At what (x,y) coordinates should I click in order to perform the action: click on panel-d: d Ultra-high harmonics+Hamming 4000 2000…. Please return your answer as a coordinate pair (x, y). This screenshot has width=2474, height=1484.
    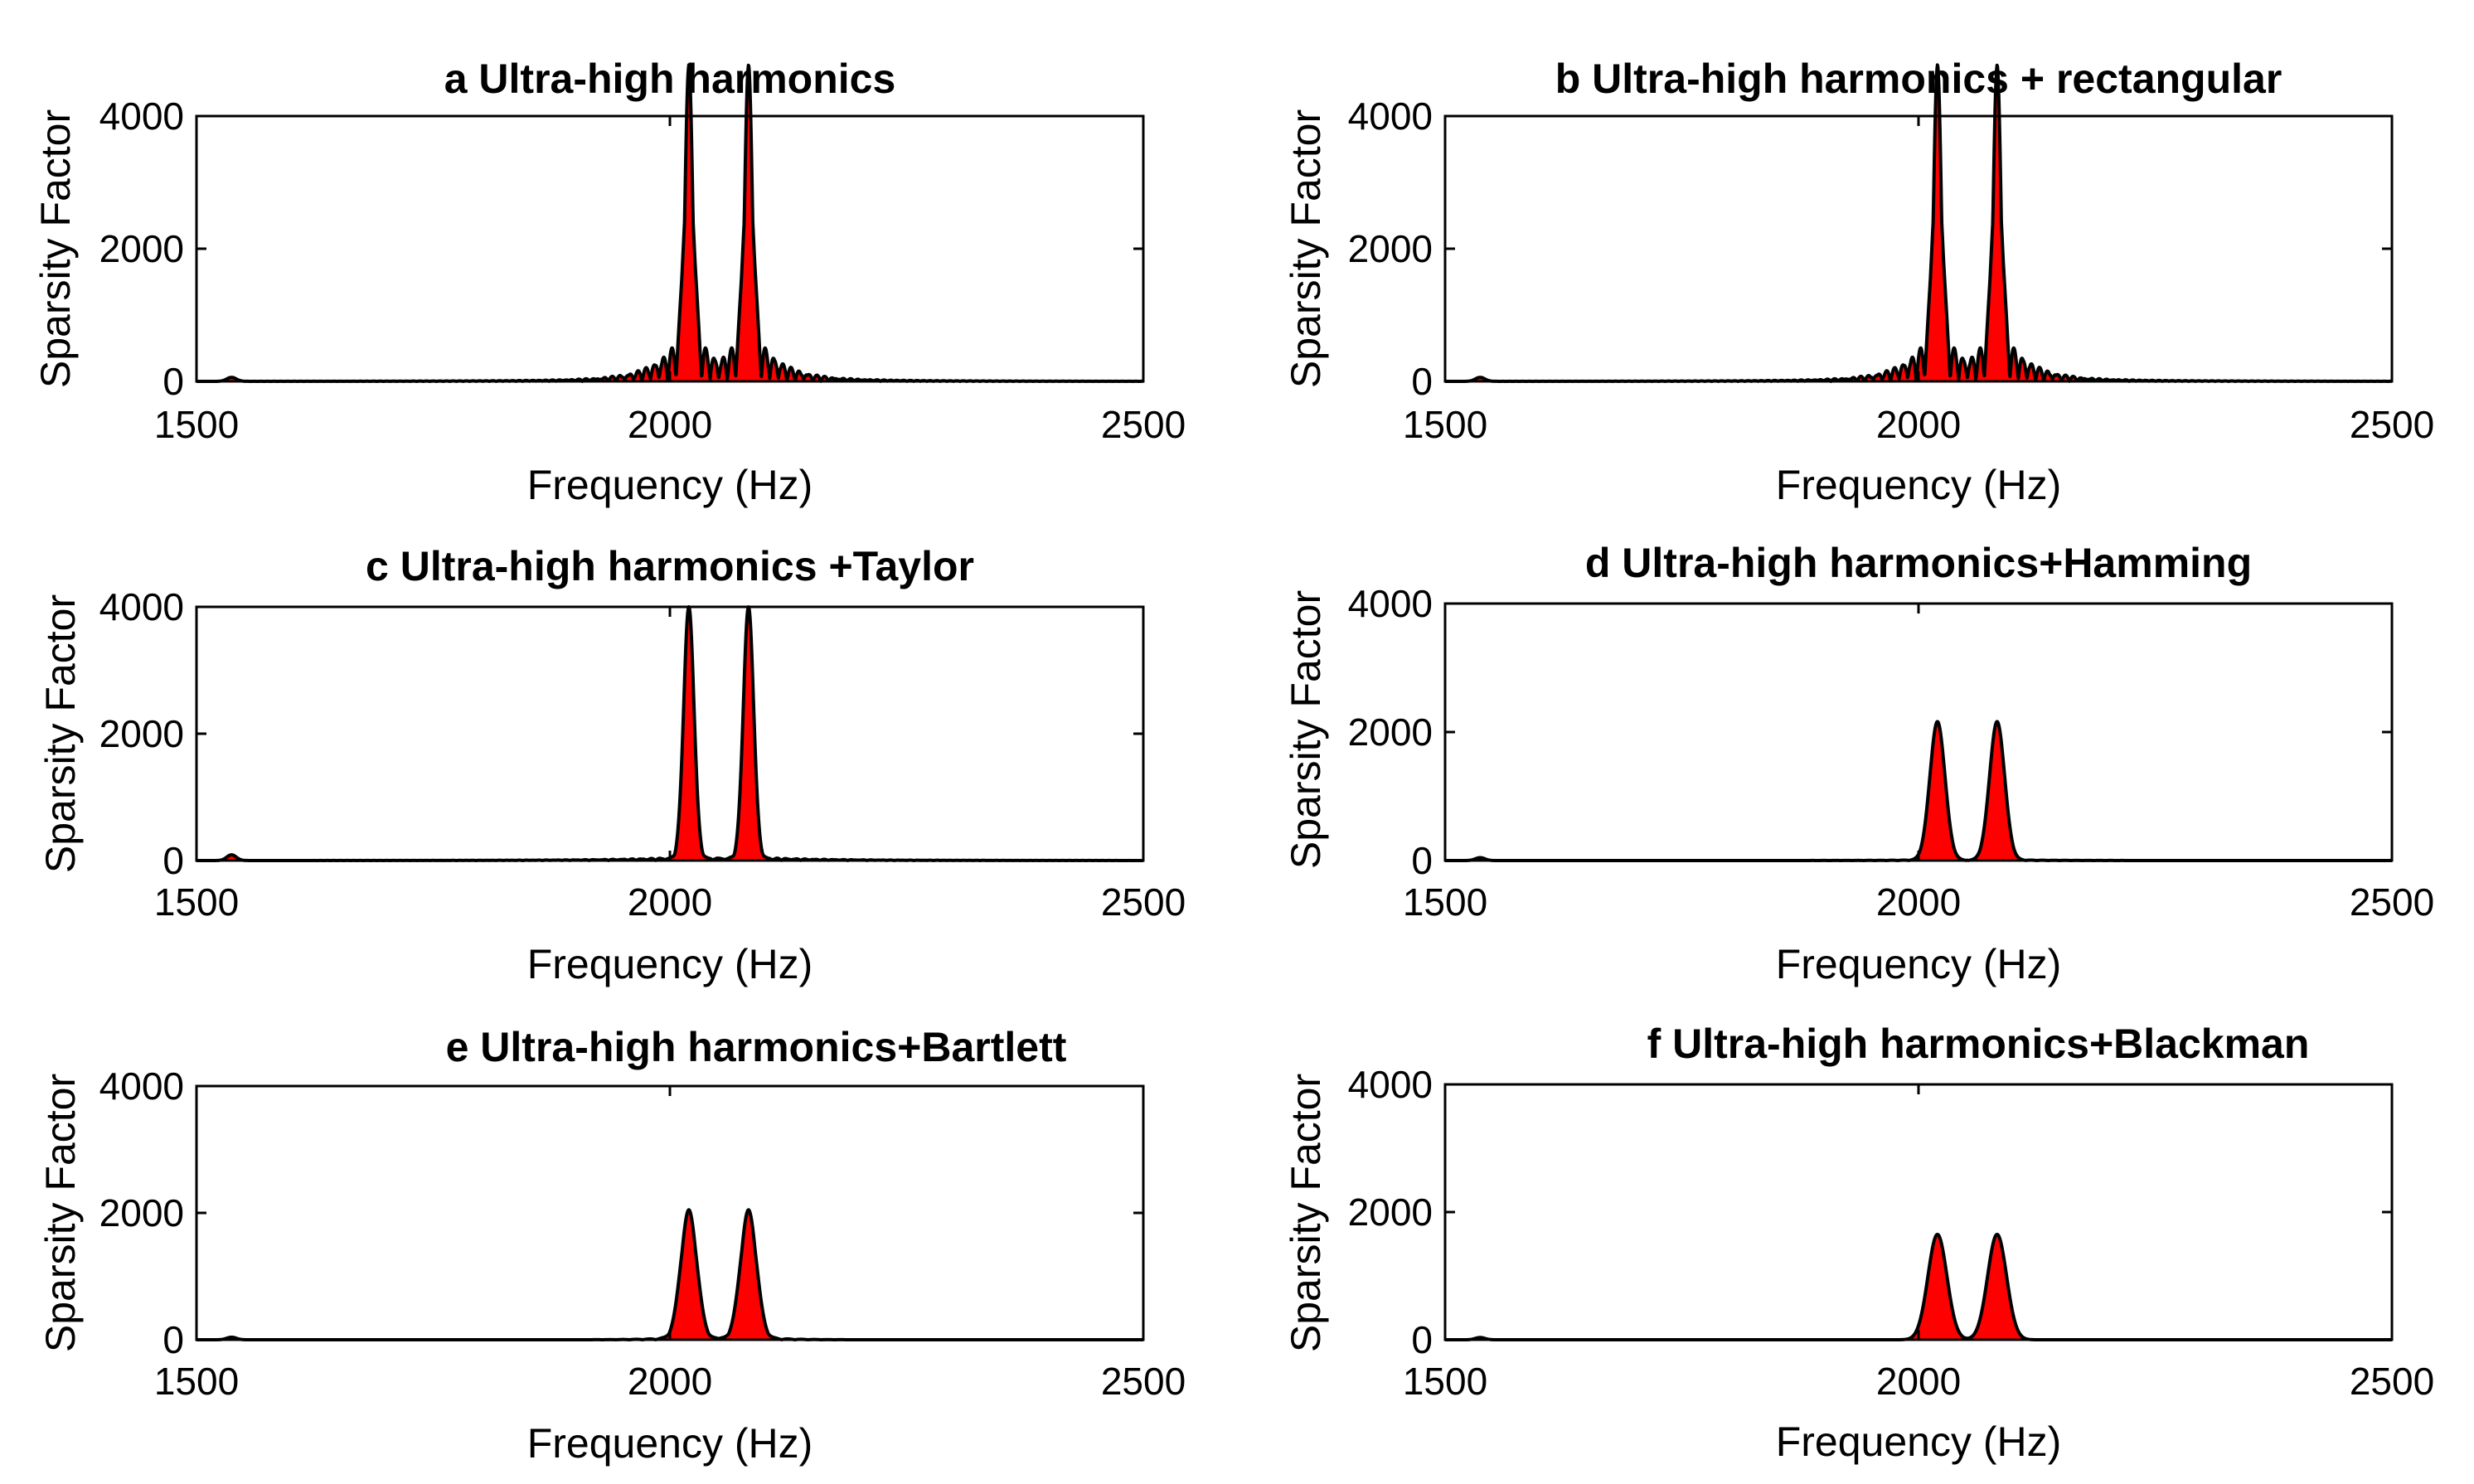
    Looking at the image, I should click on (1858, 763).